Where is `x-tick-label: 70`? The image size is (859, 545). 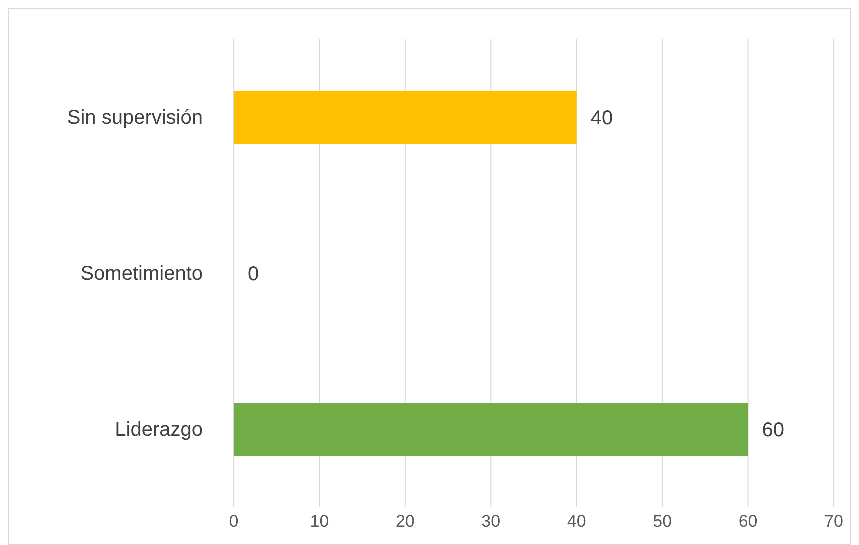 x-tick-label: 70 is located at coordinates (834, 522).